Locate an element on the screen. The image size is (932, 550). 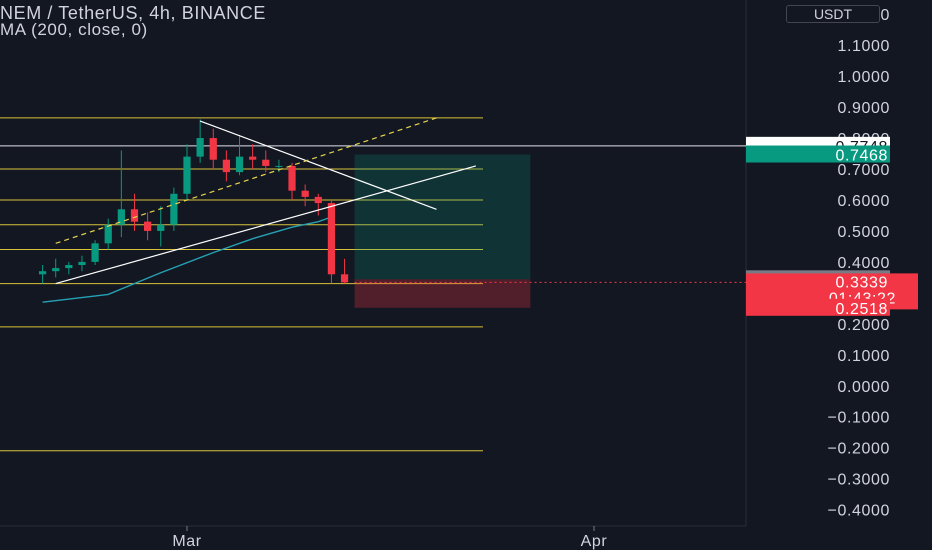
currency-button: USDT is located at coordinates (833, 14).